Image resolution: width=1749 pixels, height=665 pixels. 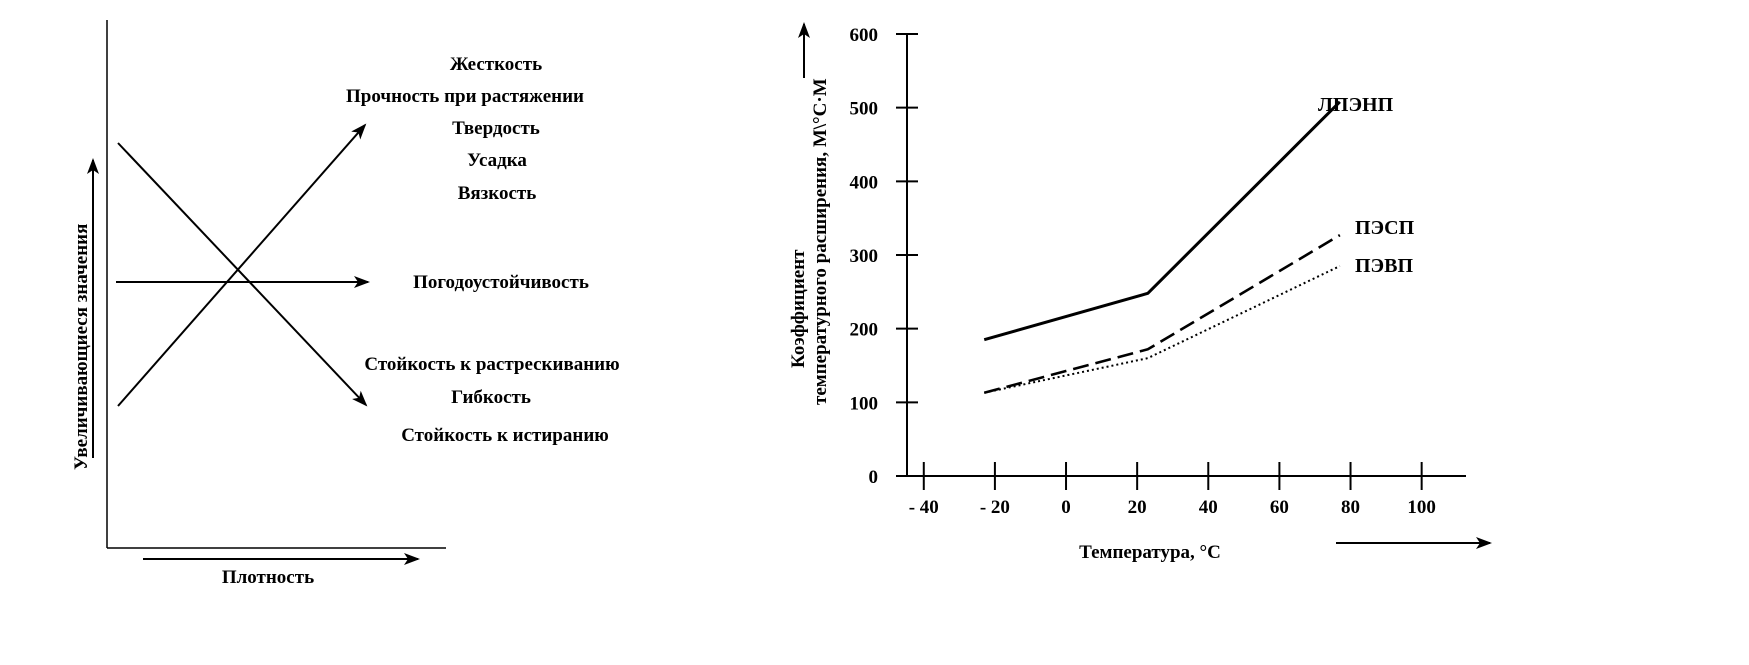 I want to click on x-tick-label: - 40, so click(x=924, y=507).